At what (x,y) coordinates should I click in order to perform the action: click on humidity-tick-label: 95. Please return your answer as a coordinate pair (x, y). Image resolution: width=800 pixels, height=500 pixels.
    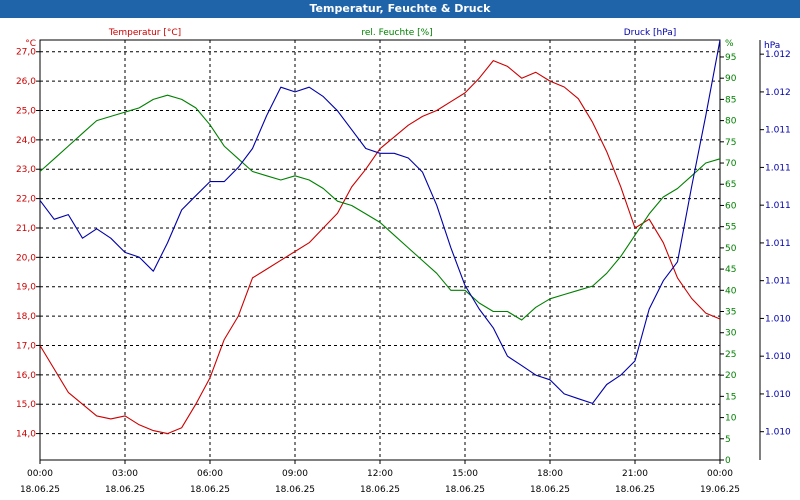
    Looking at the image, I should click on (730, 58).